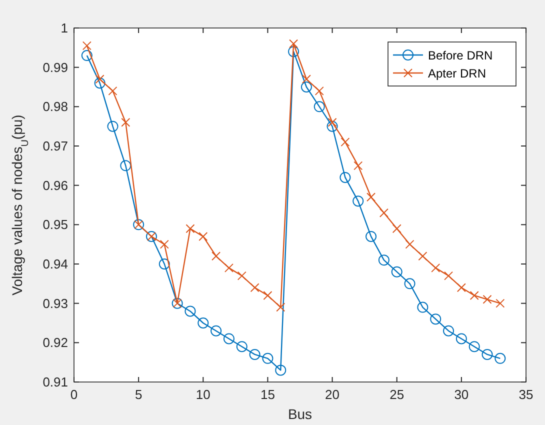  I want to click on x-tick-label: 30, so click(461, 394).